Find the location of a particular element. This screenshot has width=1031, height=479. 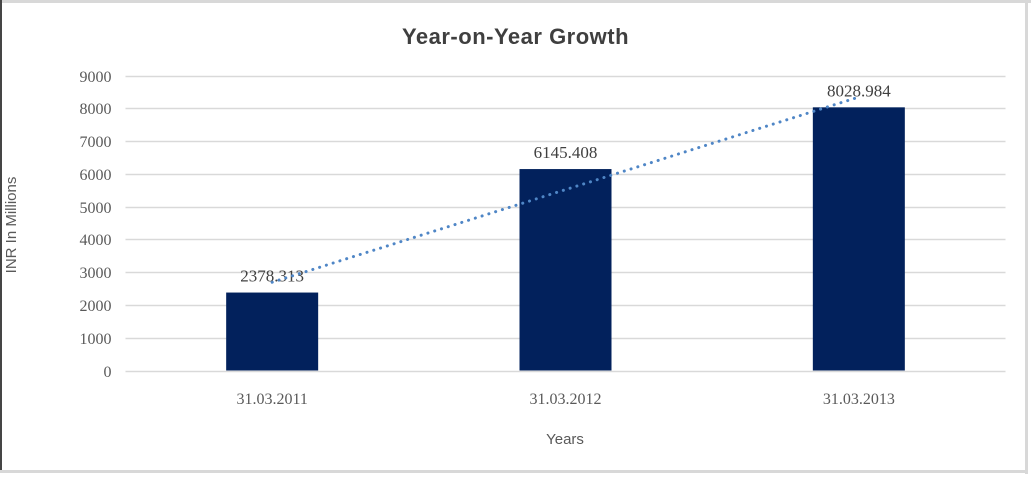

bar-data-label: 6145.408 is located at coordinates (566, 152).